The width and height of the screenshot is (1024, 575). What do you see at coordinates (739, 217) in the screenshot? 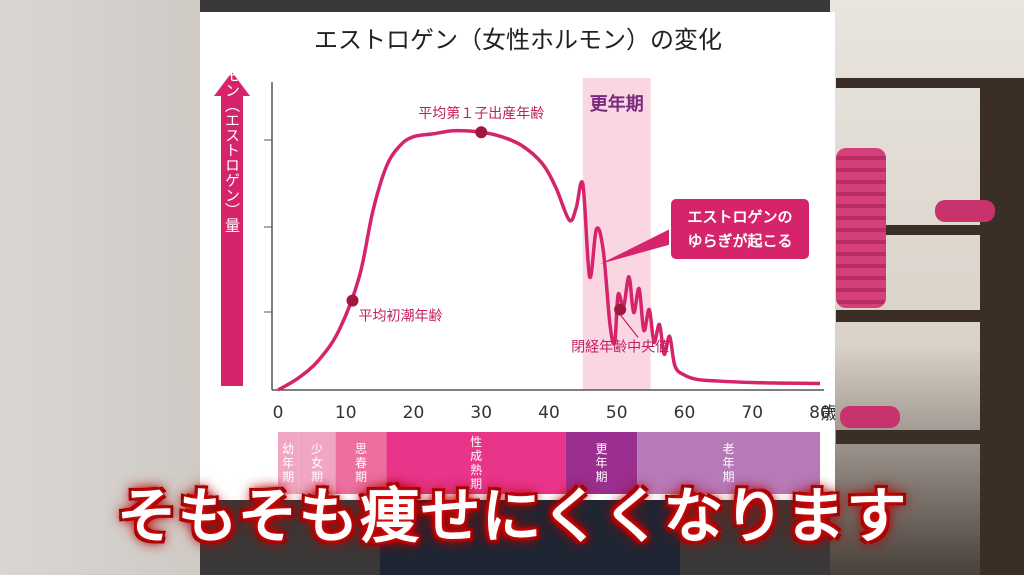
I see `callout-line-1: エストロゲンの` at bounding box center [739, 217].